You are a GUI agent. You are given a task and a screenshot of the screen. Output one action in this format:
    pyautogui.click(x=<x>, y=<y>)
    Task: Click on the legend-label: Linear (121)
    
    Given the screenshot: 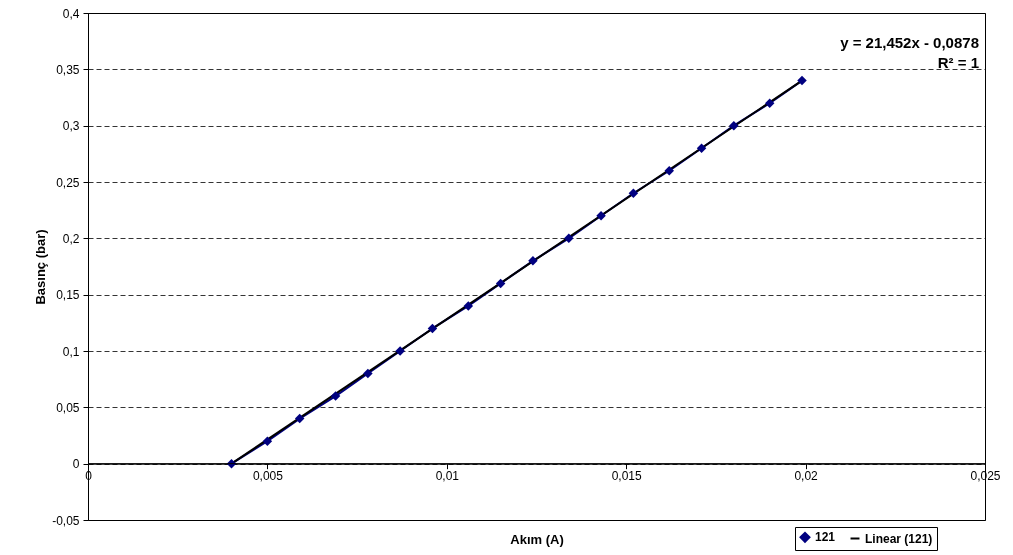 What is the action you would take?
    pyautogui.click(x=899, y=538)
    